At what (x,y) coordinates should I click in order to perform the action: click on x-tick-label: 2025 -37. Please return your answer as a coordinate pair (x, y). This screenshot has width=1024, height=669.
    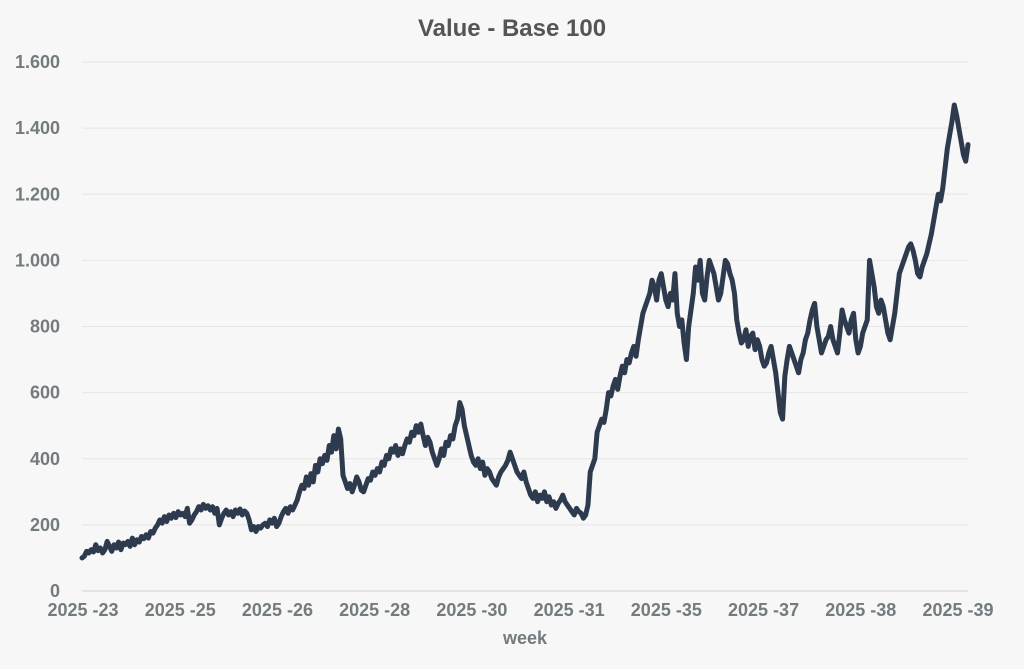
    Looking at the image, I should click on (763, 610).